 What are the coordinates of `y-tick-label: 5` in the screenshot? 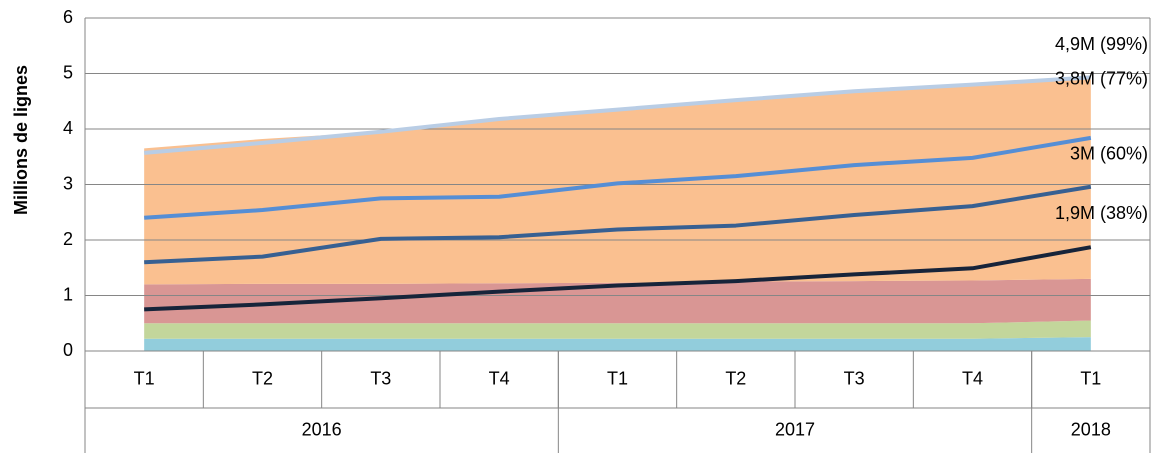 It's located at (68, 72).